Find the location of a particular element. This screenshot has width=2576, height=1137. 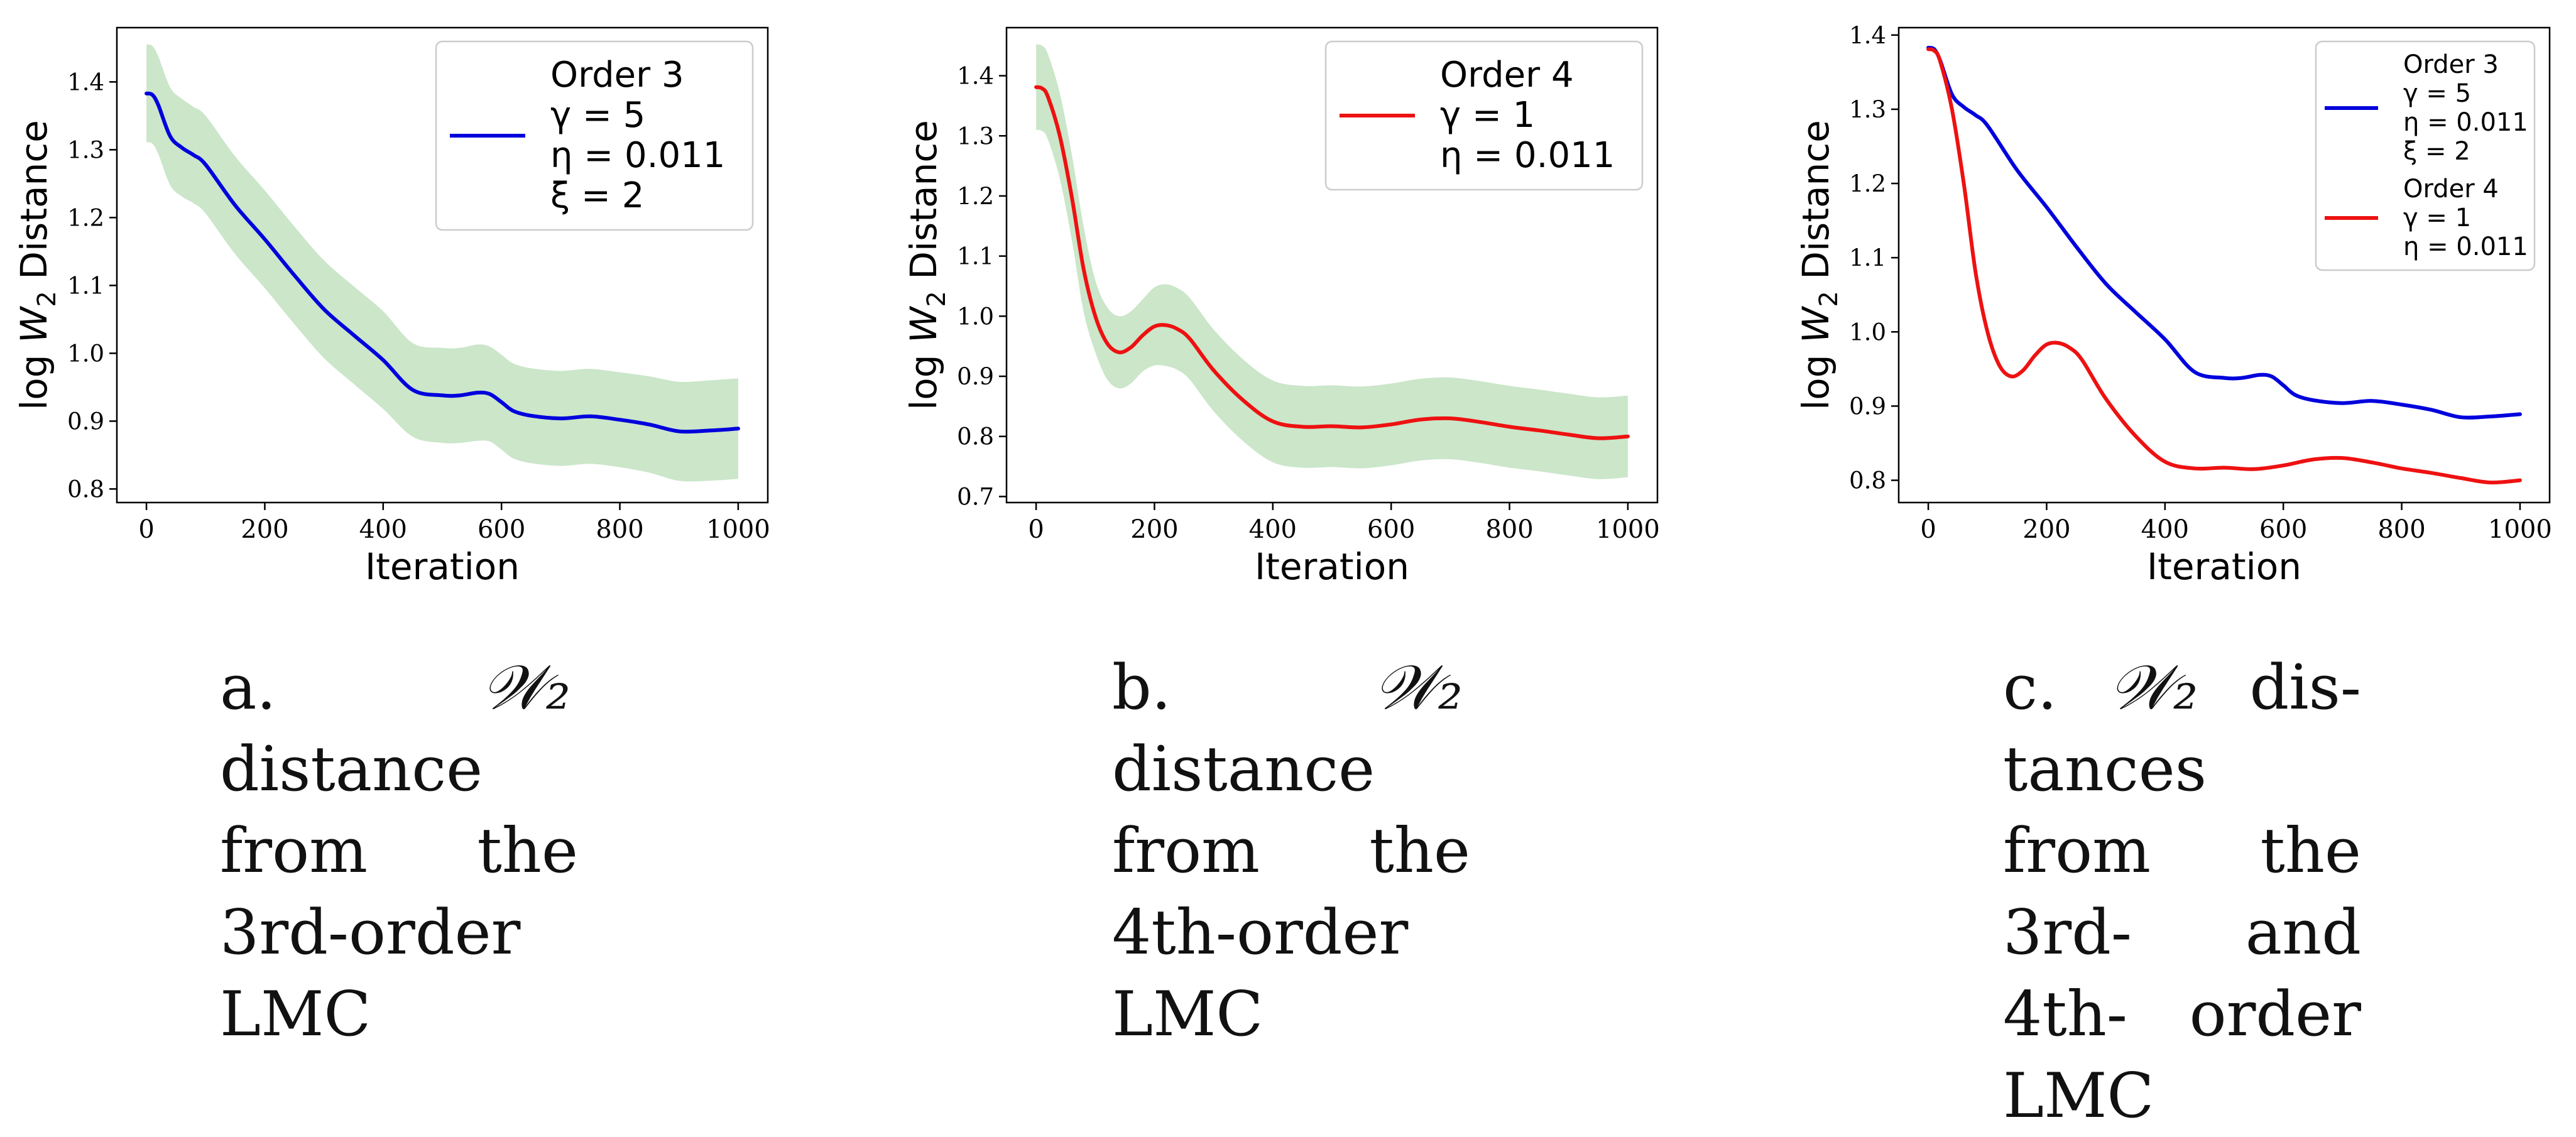

caption-text: distance from the 4th-order LMC is located at coordinates (1291, 892).